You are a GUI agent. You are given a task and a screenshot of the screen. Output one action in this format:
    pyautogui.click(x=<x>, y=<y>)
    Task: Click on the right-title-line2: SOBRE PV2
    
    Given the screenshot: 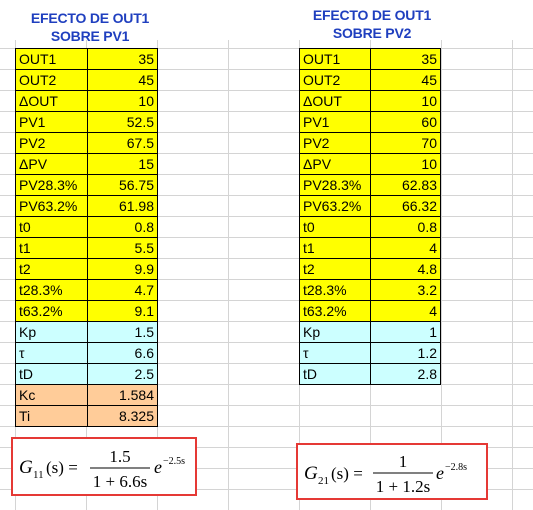 What is the action you would take?
    pyautogui.click(x=372, y=33)
    